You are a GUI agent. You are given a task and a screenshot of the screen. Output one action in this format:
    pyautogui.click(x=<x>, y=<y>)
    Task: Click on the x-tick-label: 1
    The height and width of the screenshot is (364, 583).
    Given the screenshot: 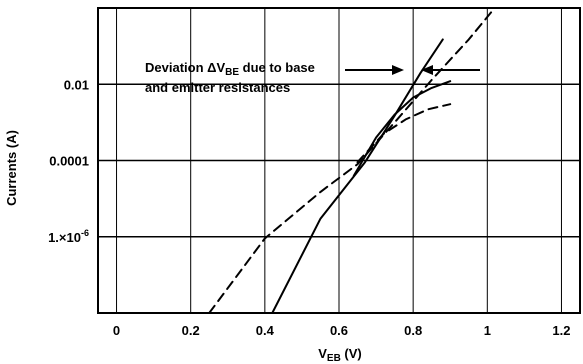 What is the action you would take?
    pyautogui.click(x=487, y=330)
    